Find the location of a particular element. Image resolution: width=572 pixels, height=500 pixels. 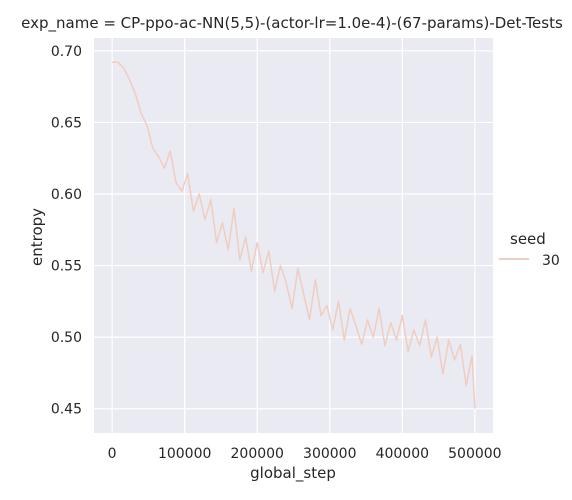

legend-entry-label: 30 is located at coordinates (551, 261).